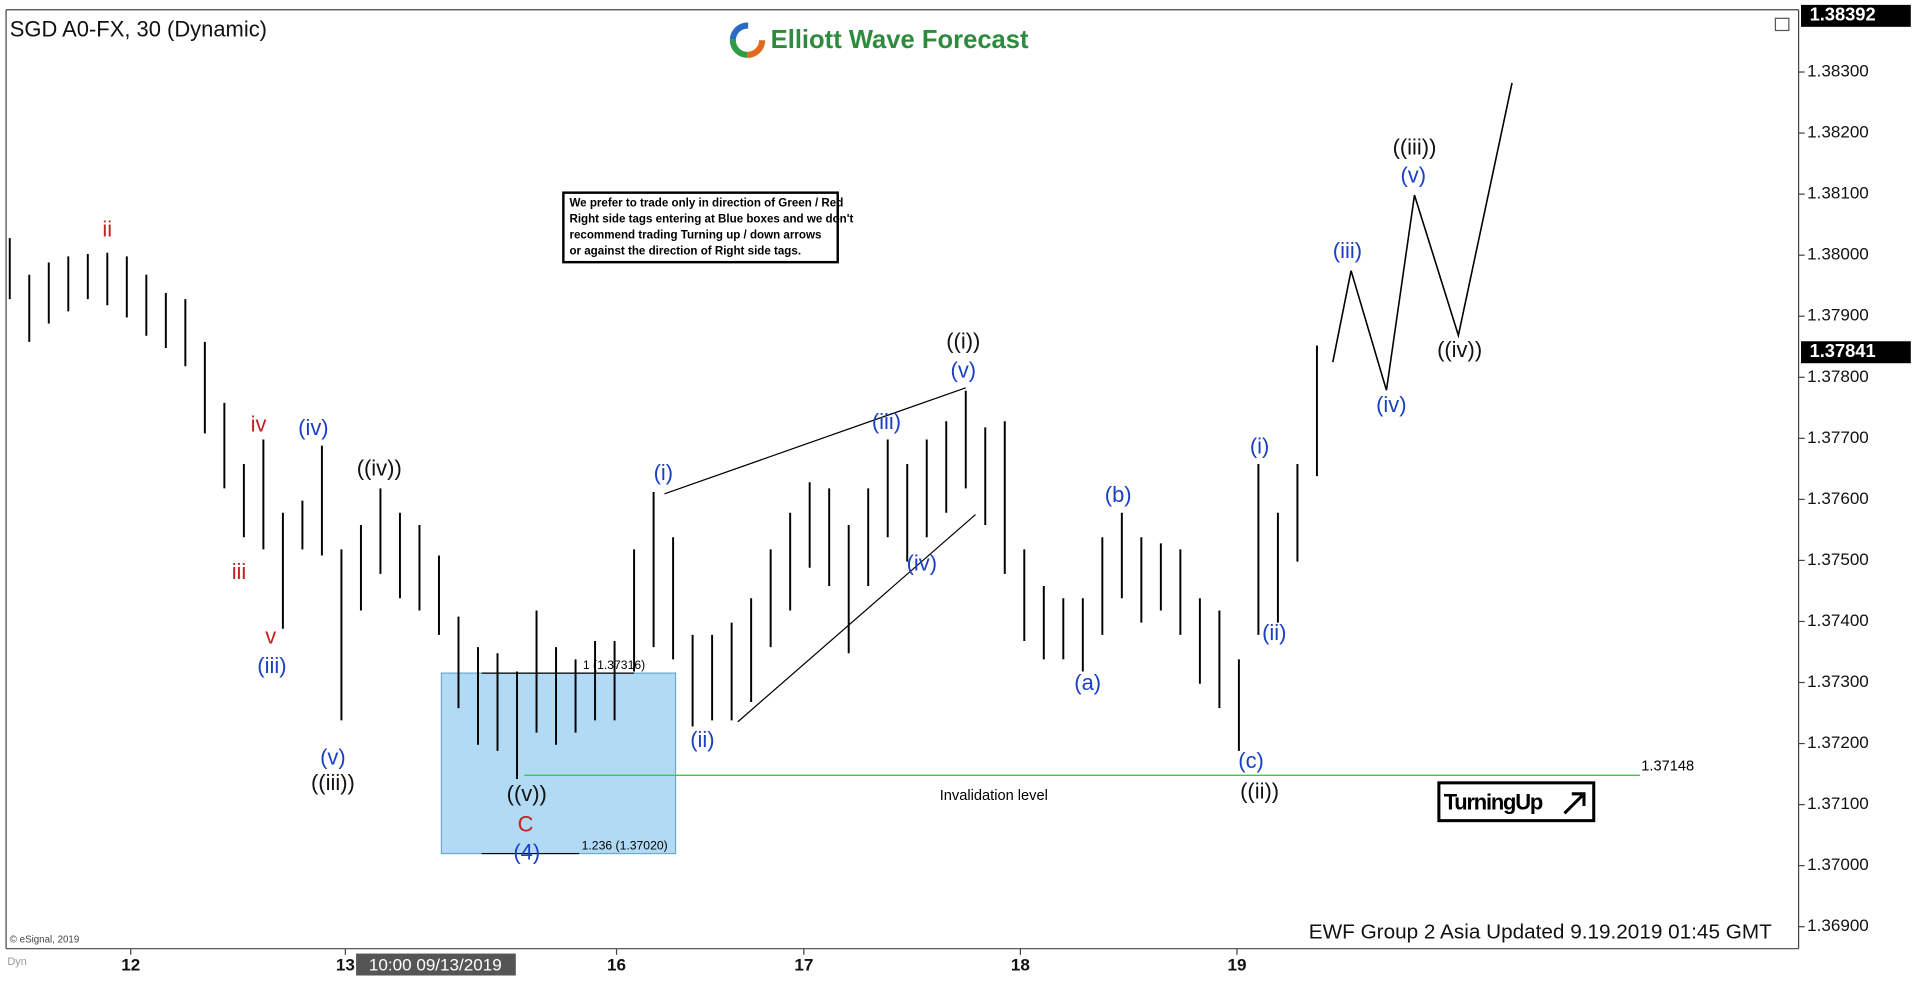  What do you see at coordinates (1236, 964) in the screenshot?
I see `x-tick-label: 19` at bounding box center [1236, 964].